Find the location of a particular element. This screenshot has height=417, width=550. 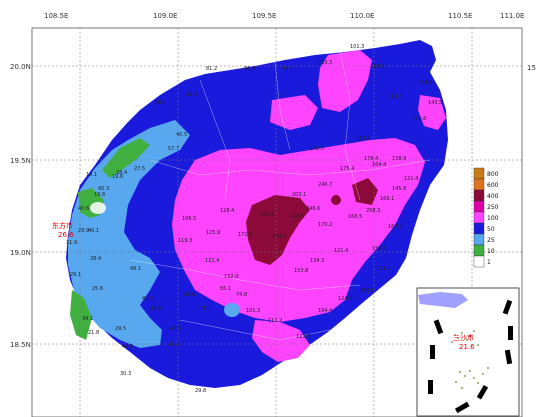

station-value: 40.1 is located at coordinates (93, 231).